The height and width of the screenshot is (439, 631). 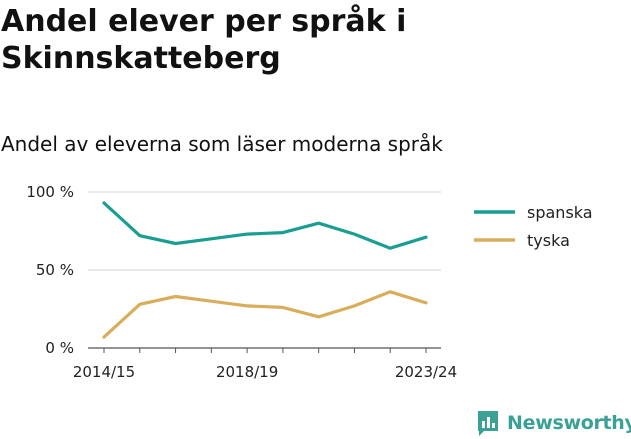 I want to click on legend-label-spanska: spanska, so click(x=560, y=212).